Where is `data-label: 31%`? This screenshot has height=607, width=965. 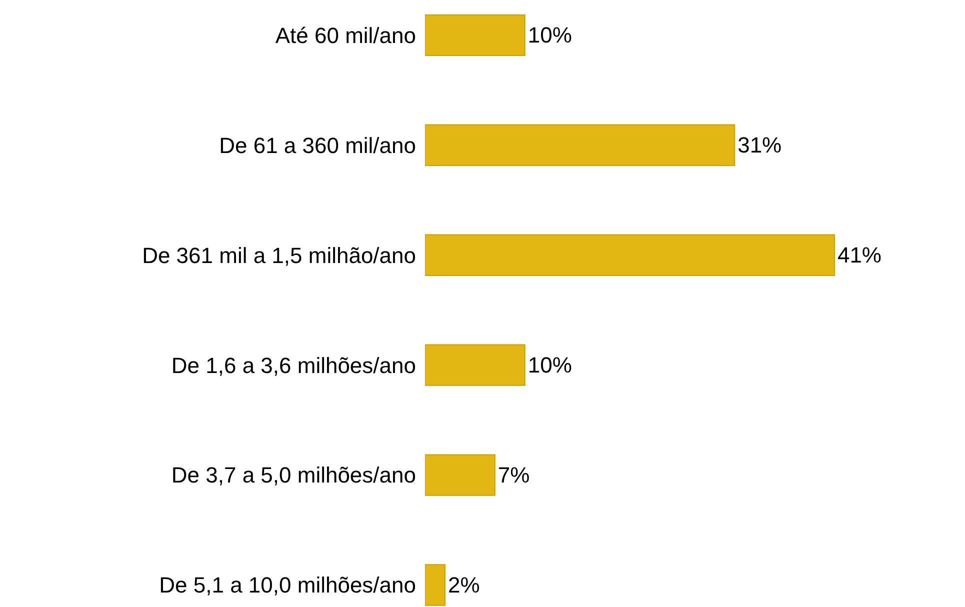
data-label: 31% is located at coordinates (760, 145).